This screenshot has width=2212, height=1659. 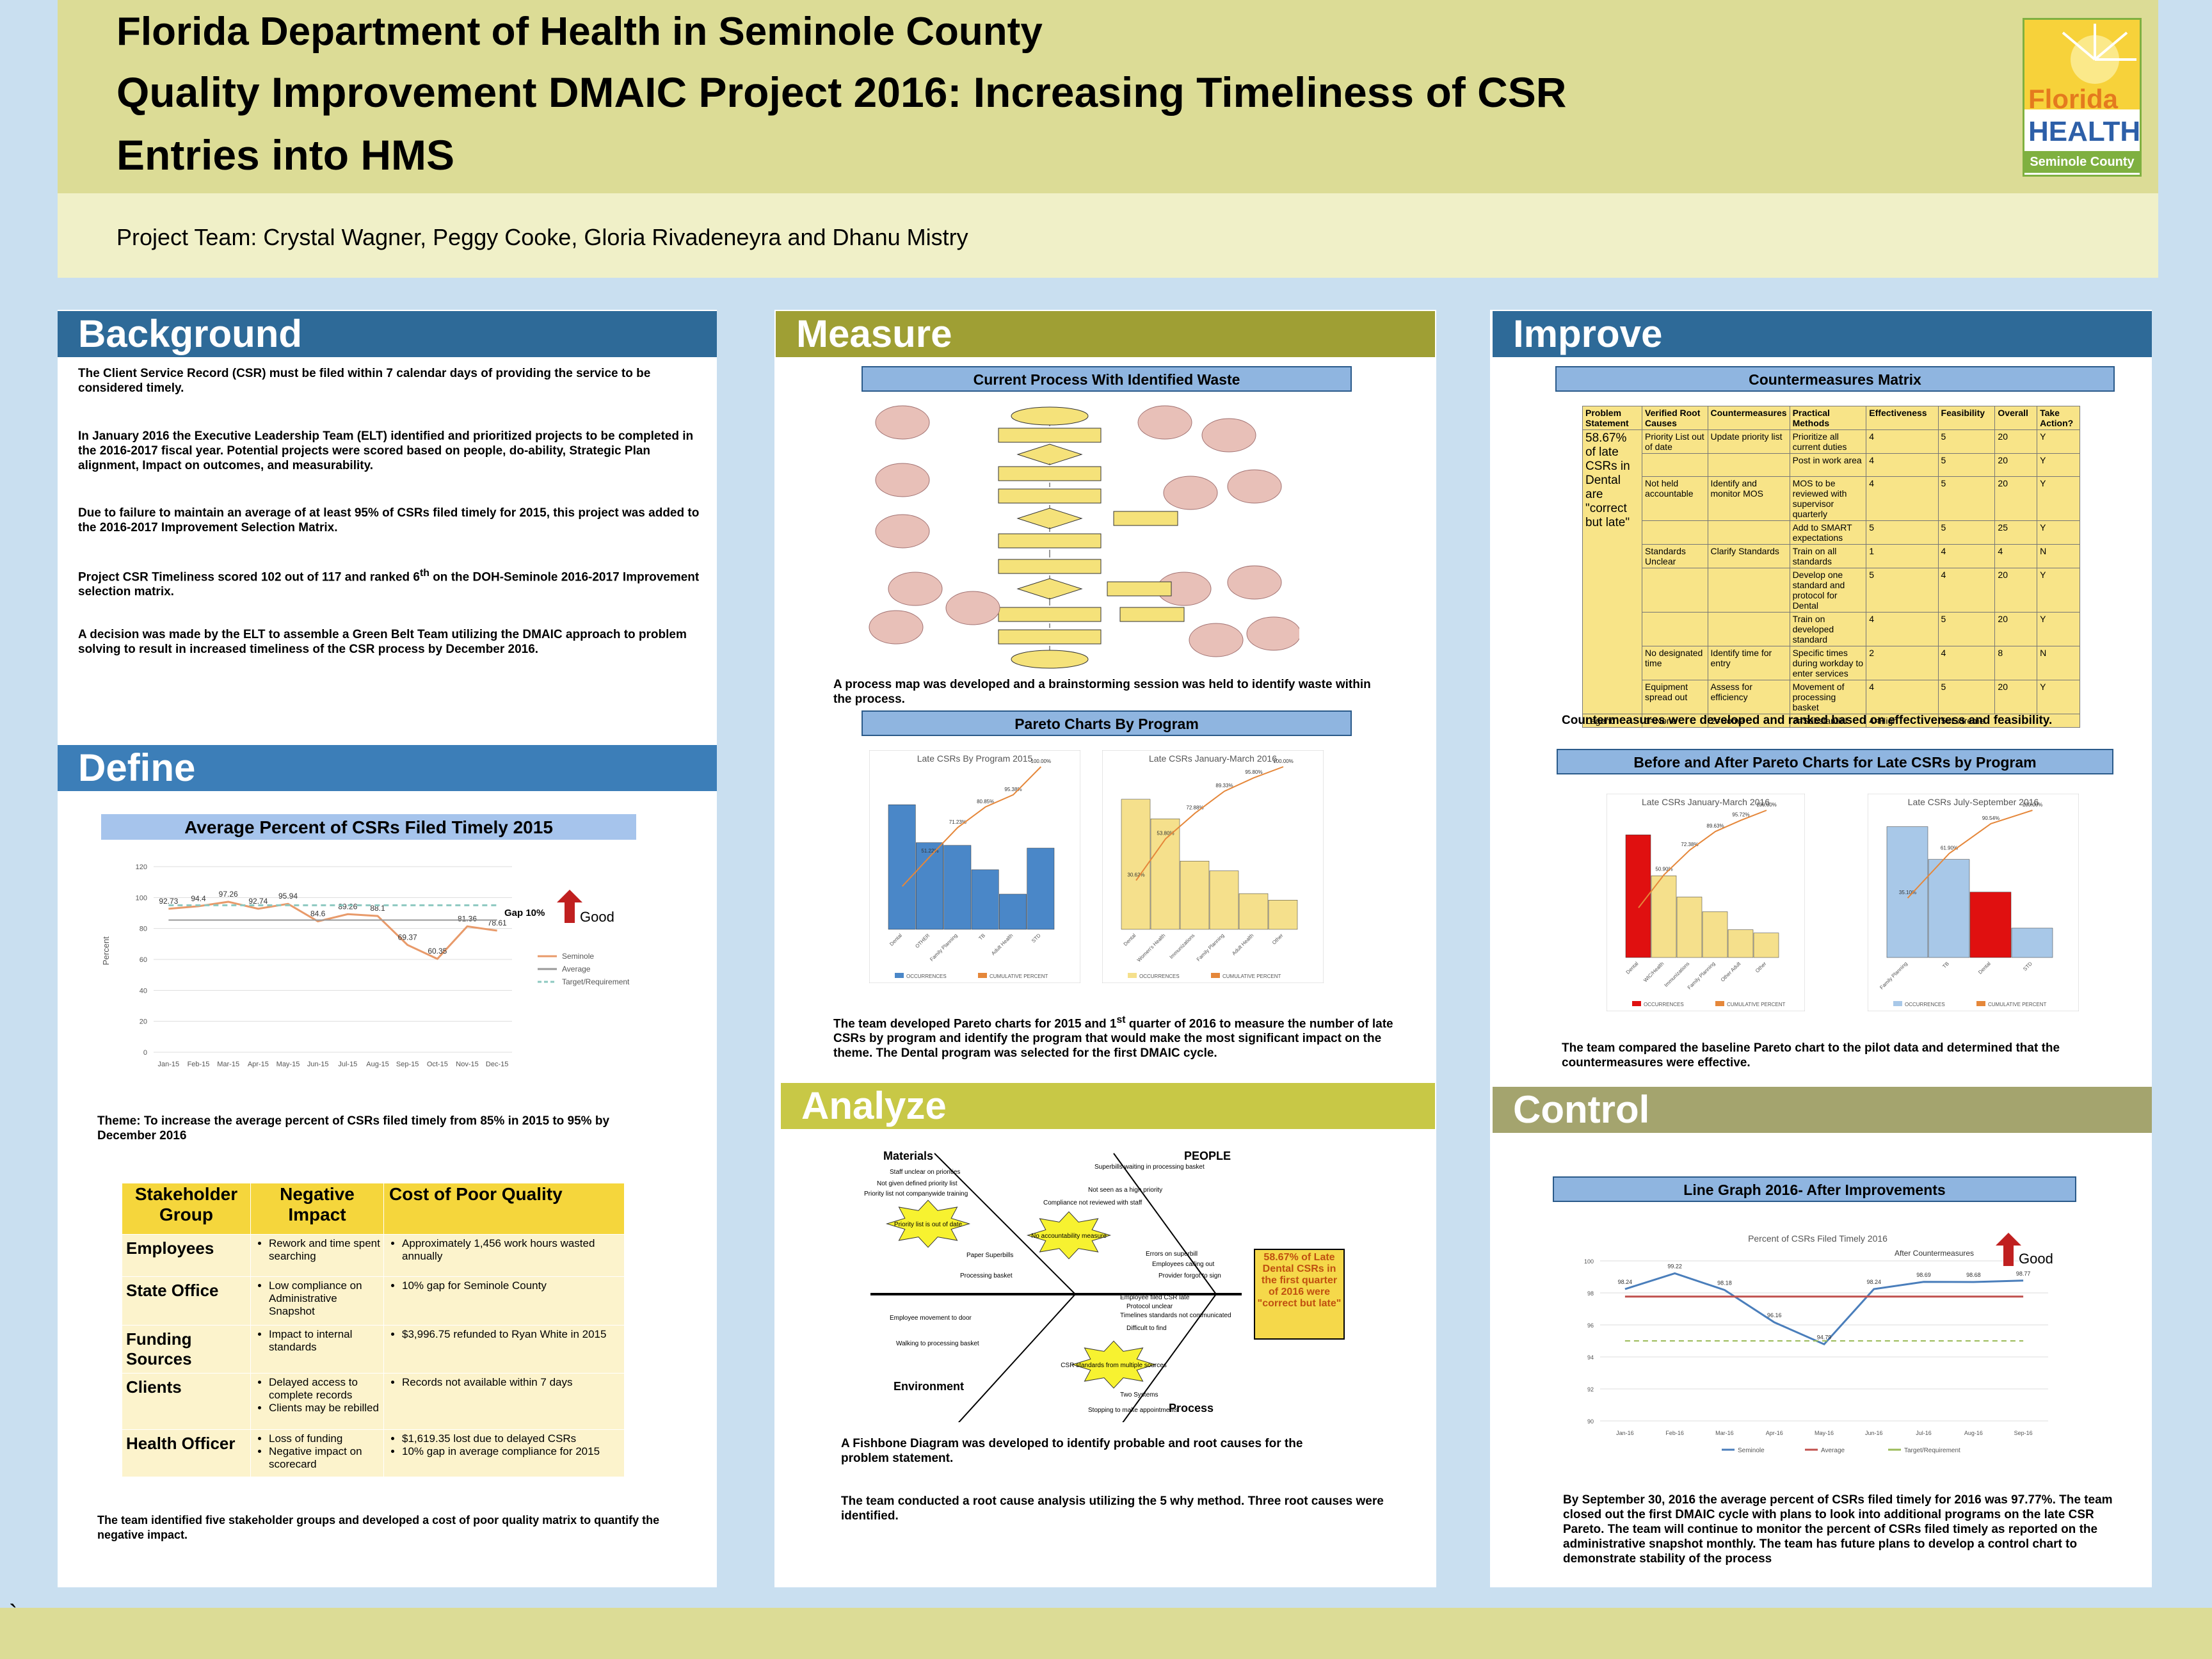 What do you see at coordinates (1740, 815) in the screenshot?
I see `cumulative-label: 95.72%` at bounding box center [1740, 815].